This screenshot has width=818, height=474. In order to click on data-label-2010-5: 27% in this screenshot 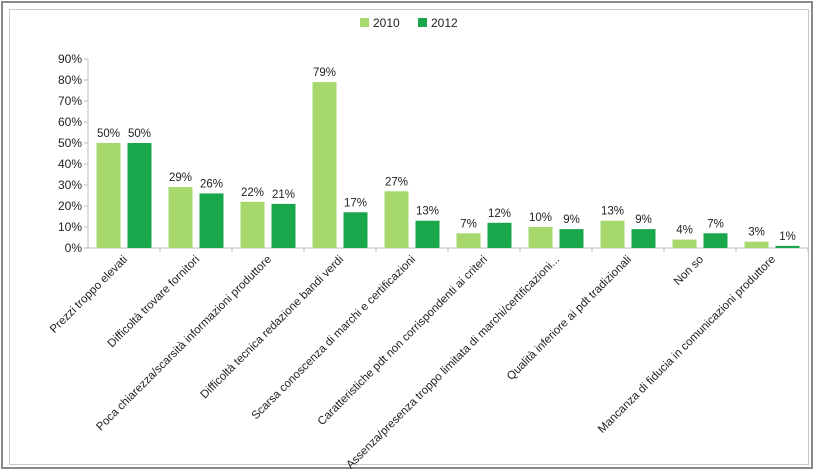, I will do `click(396, 182)`.